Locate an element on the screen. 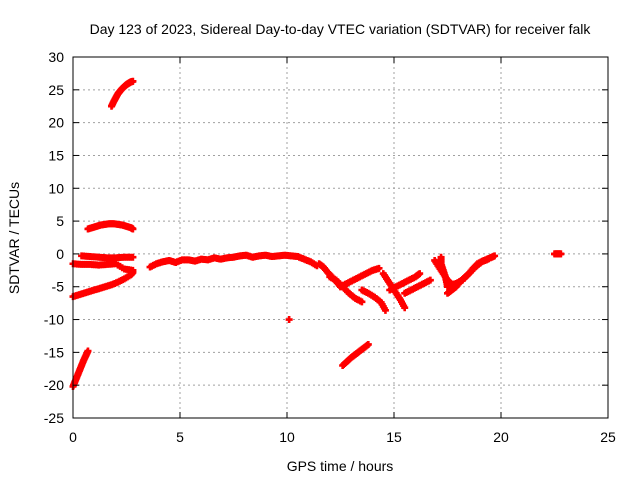 This screenshot has width=640, height=480. y-tick-label: -5 is located at coordinates (58, 287).